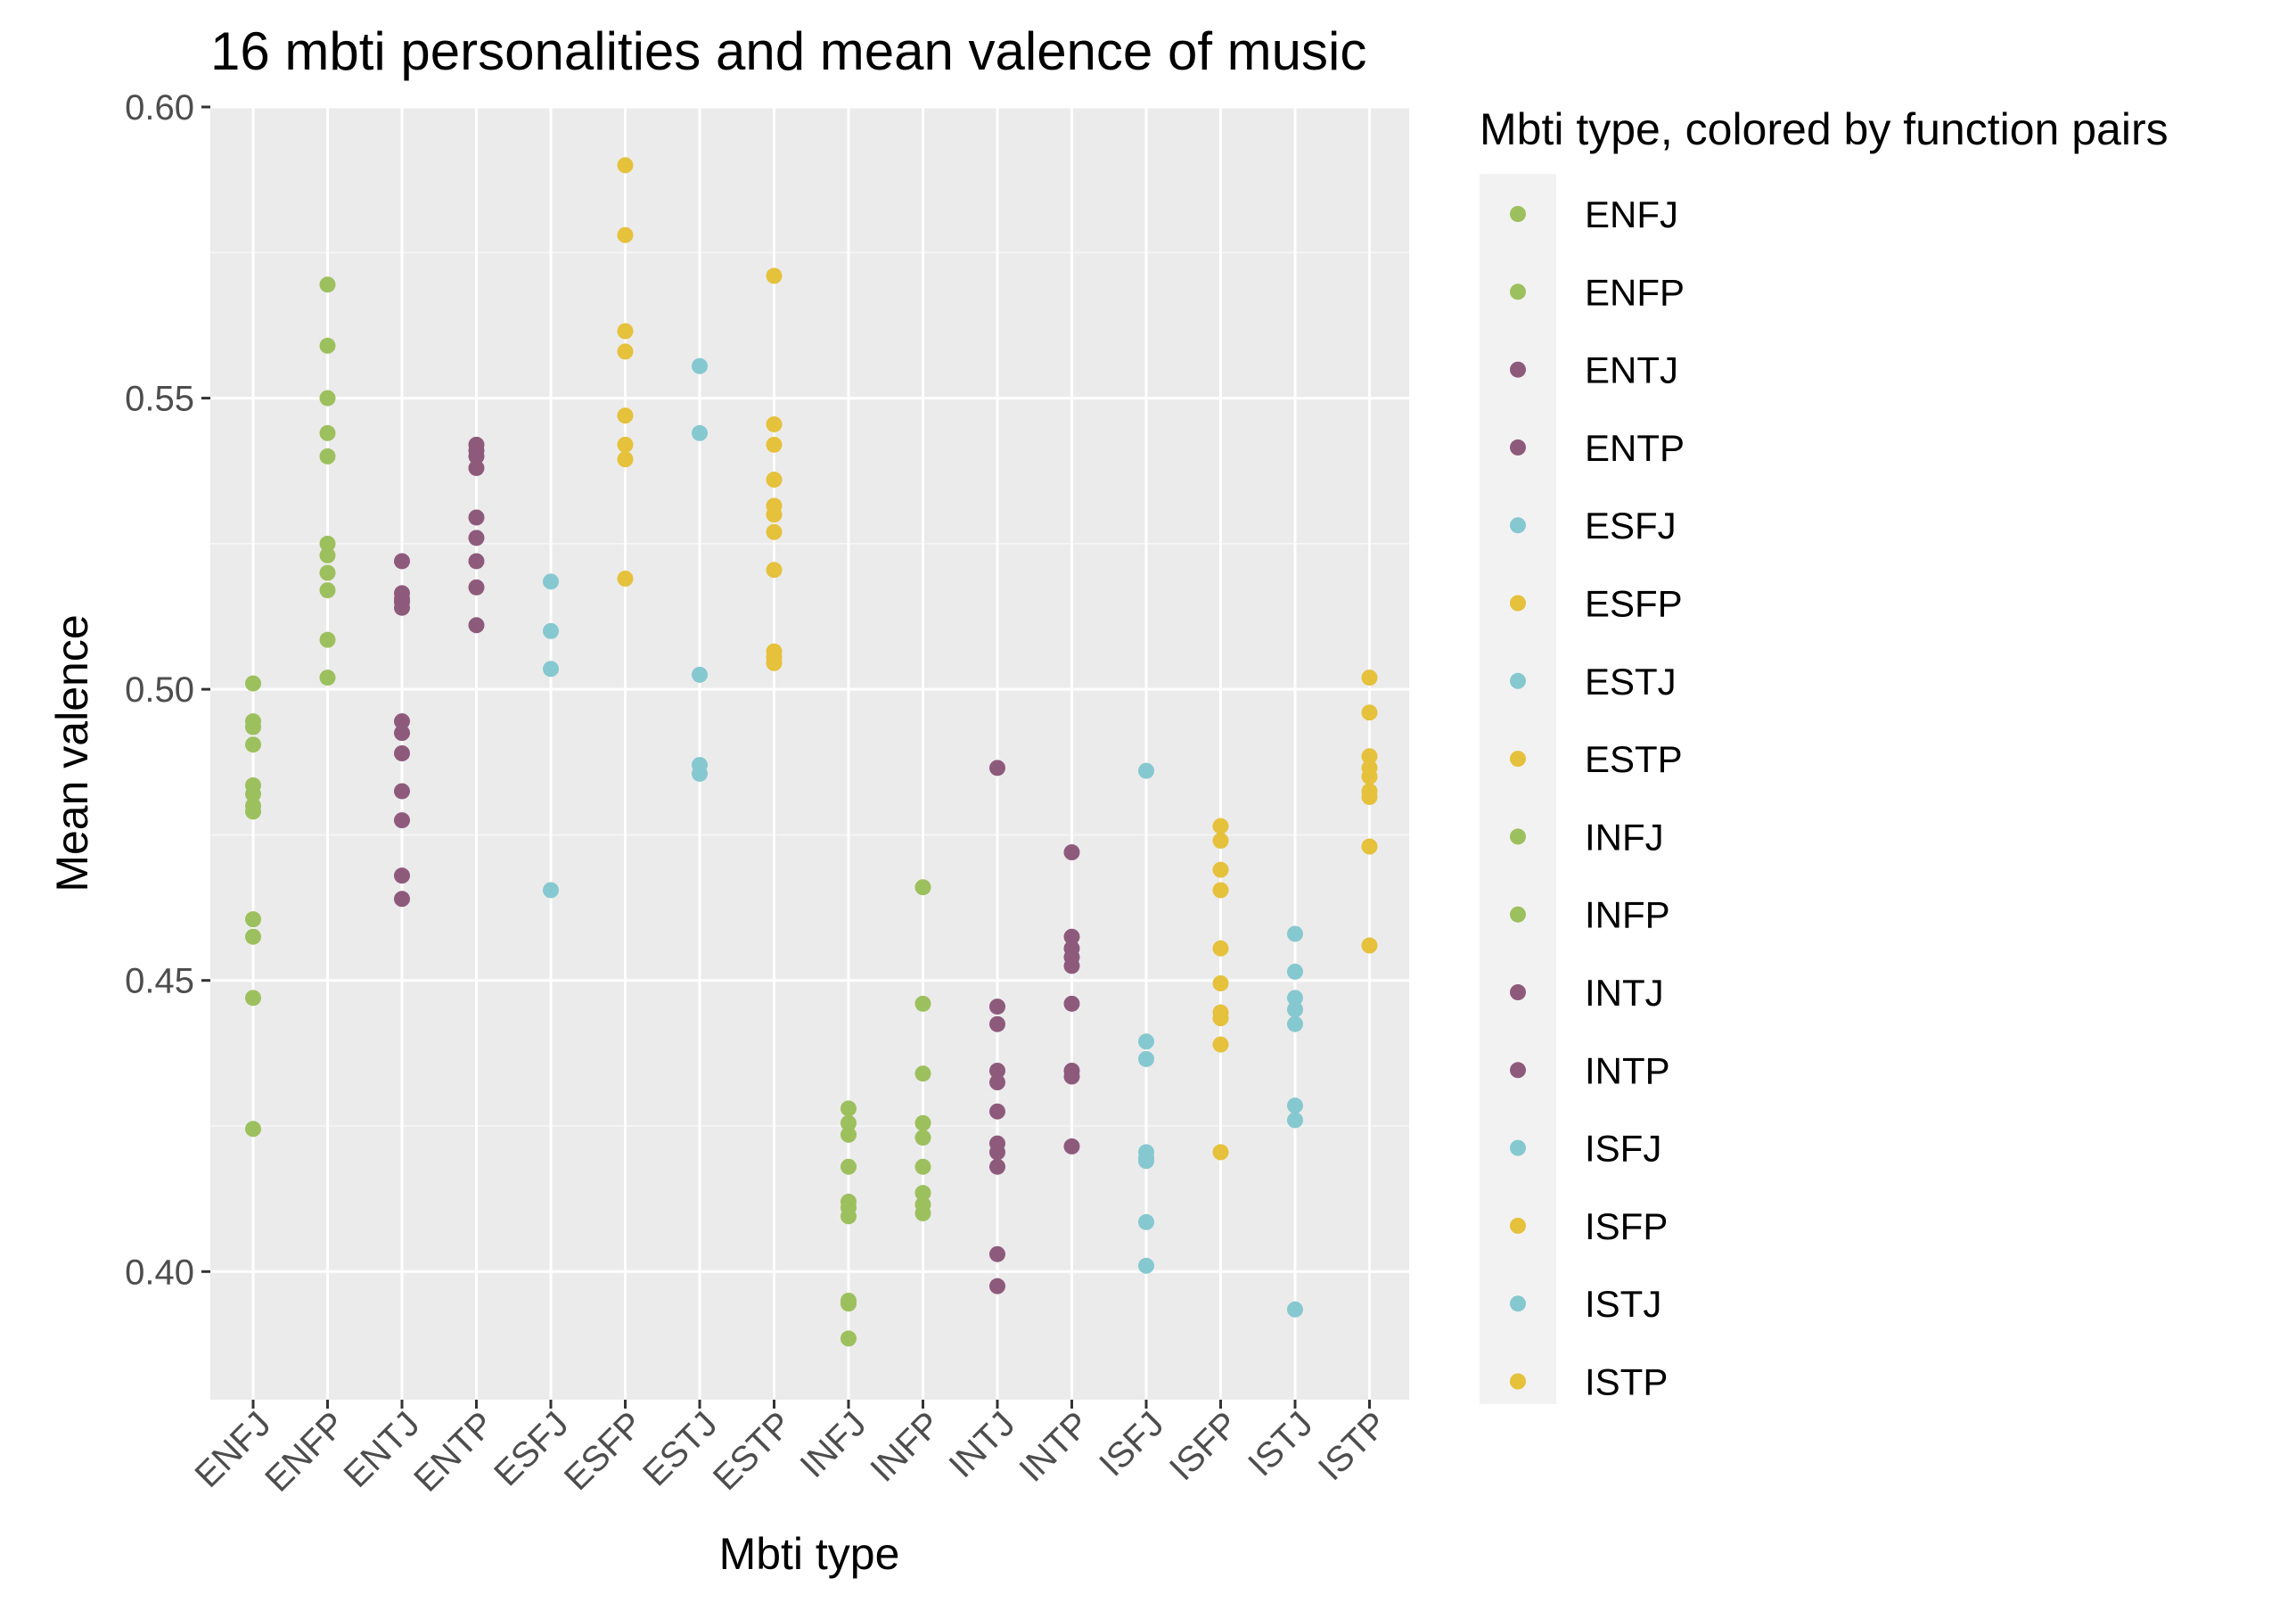 This screenshot has width=2296, height=1619. What do you see at coordinates (1518, 1381) in the screenshot?
I see `legend-key-istp` at bounding box center [1518, 1381].